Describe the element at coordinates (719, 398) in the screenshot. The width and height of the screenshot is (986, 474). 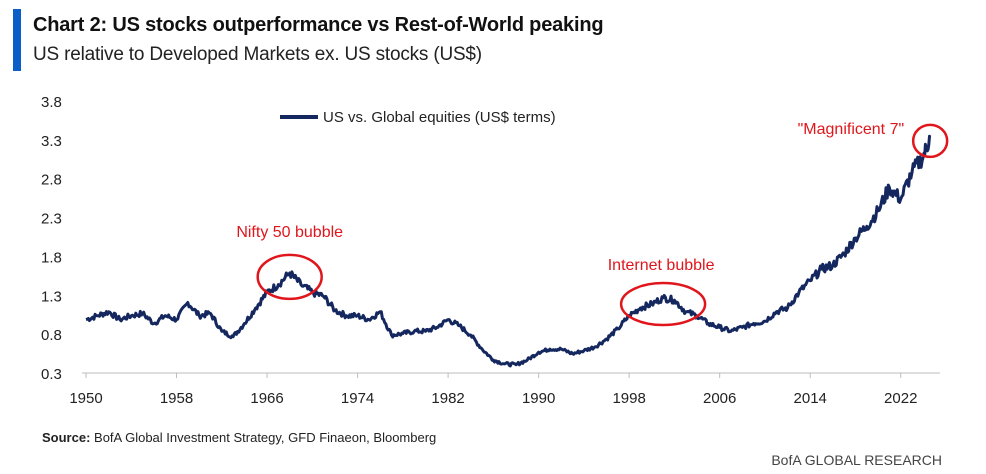
I see `x-tick-label: 2006` at that location.